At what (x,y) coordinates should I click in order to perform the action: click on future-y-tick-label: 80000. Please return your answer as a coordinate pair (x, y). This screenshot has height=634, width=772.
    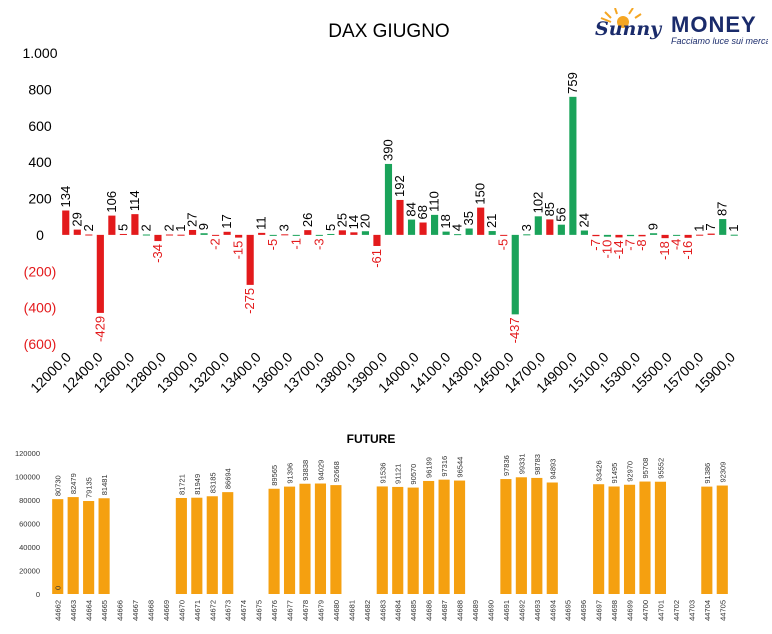
    Looking at the image, I should click on (29, 500).